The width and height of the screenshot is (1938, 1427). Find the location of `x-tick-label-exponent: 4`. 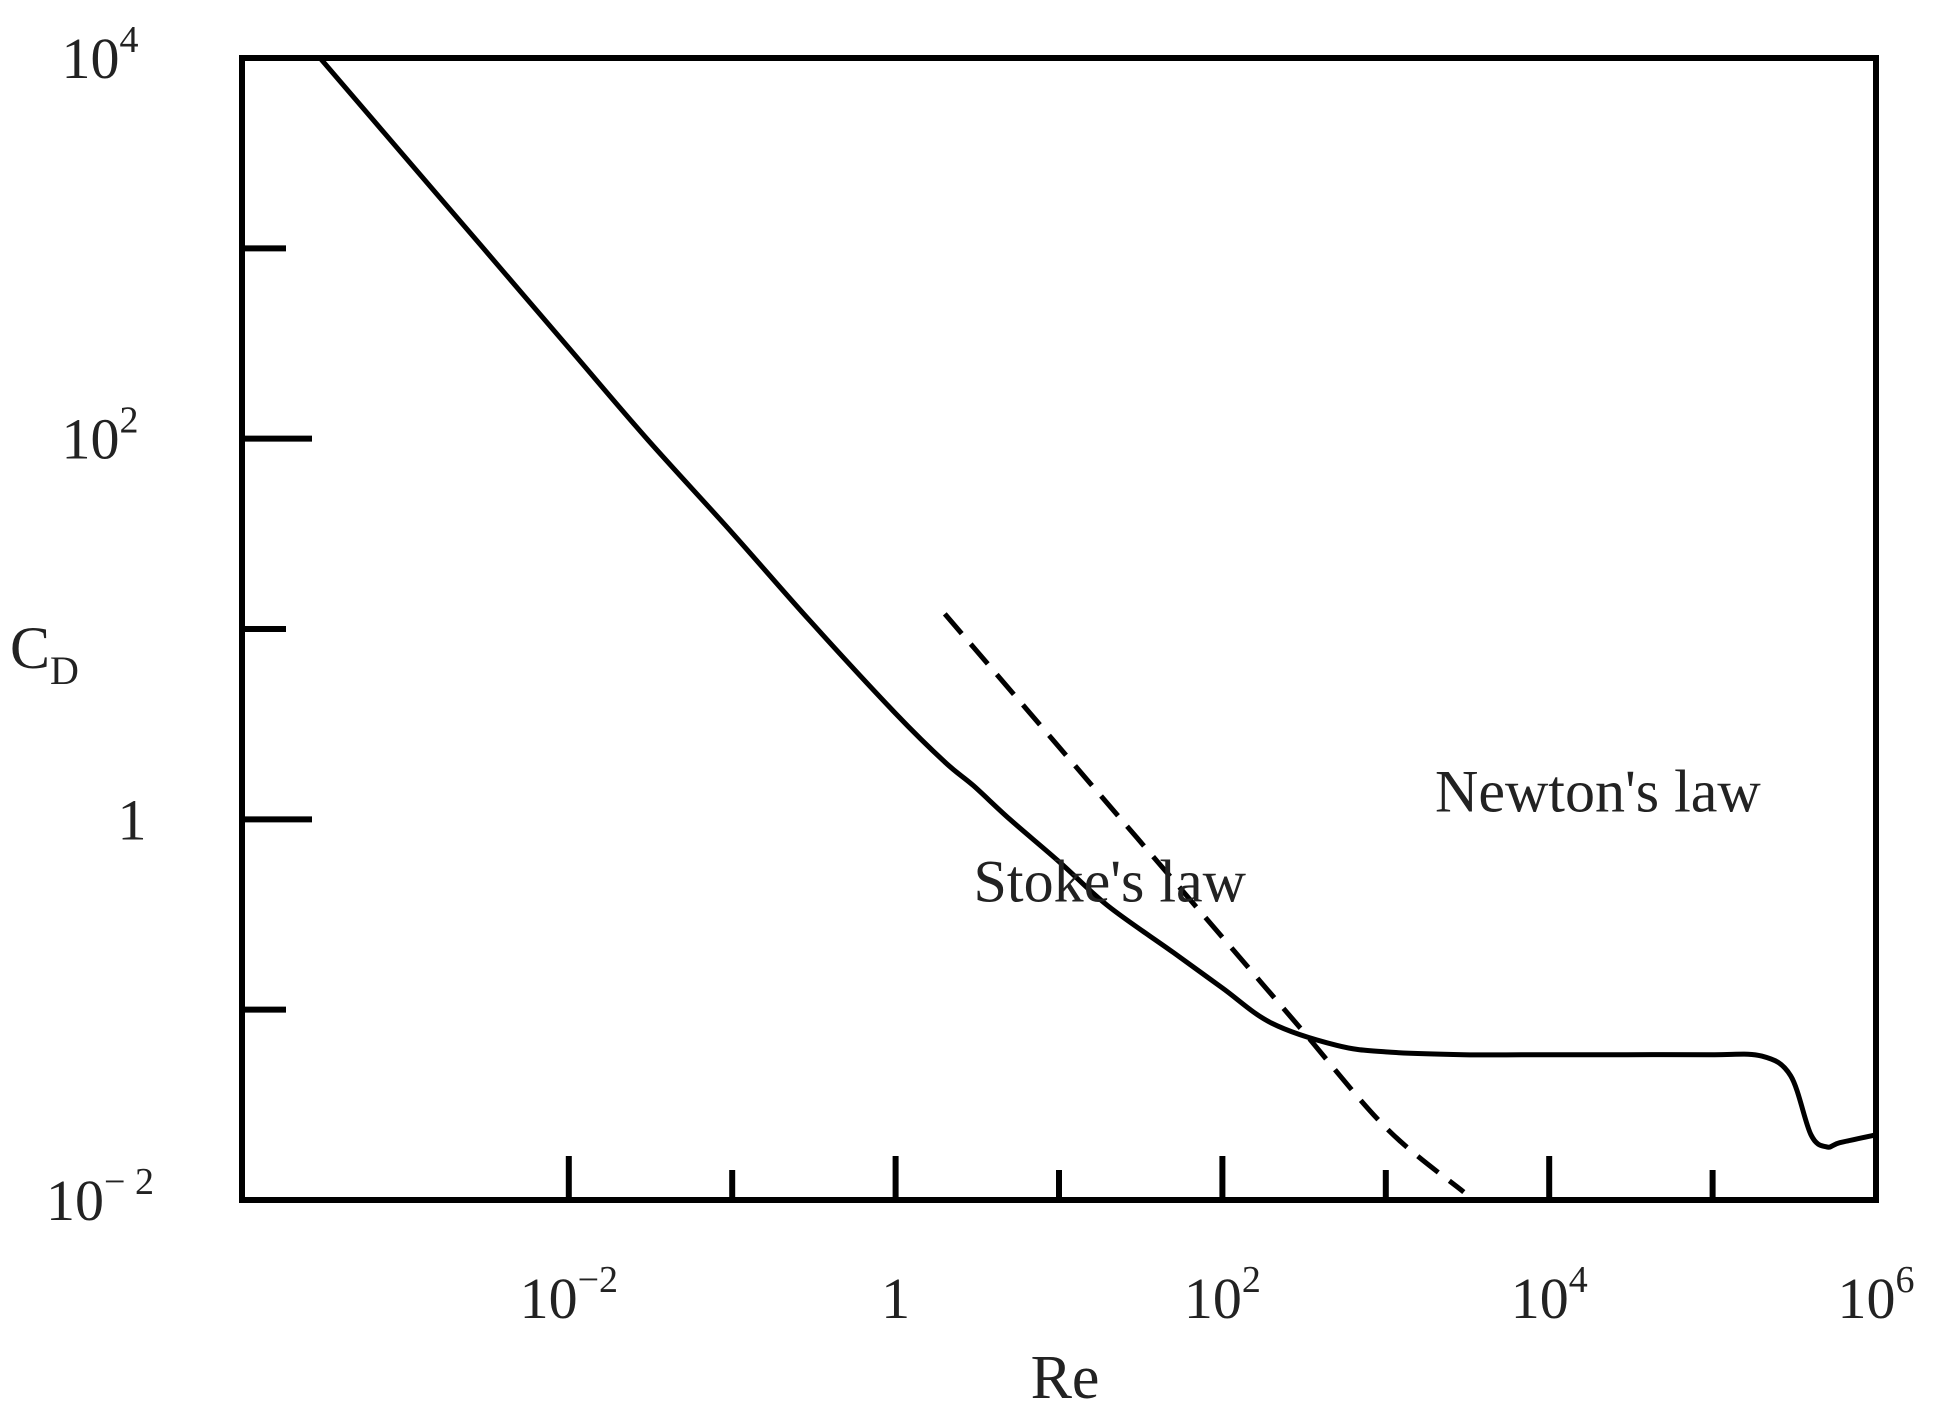

x-tick-label-exponent: 4 is located at coordinates (1578, 1280).